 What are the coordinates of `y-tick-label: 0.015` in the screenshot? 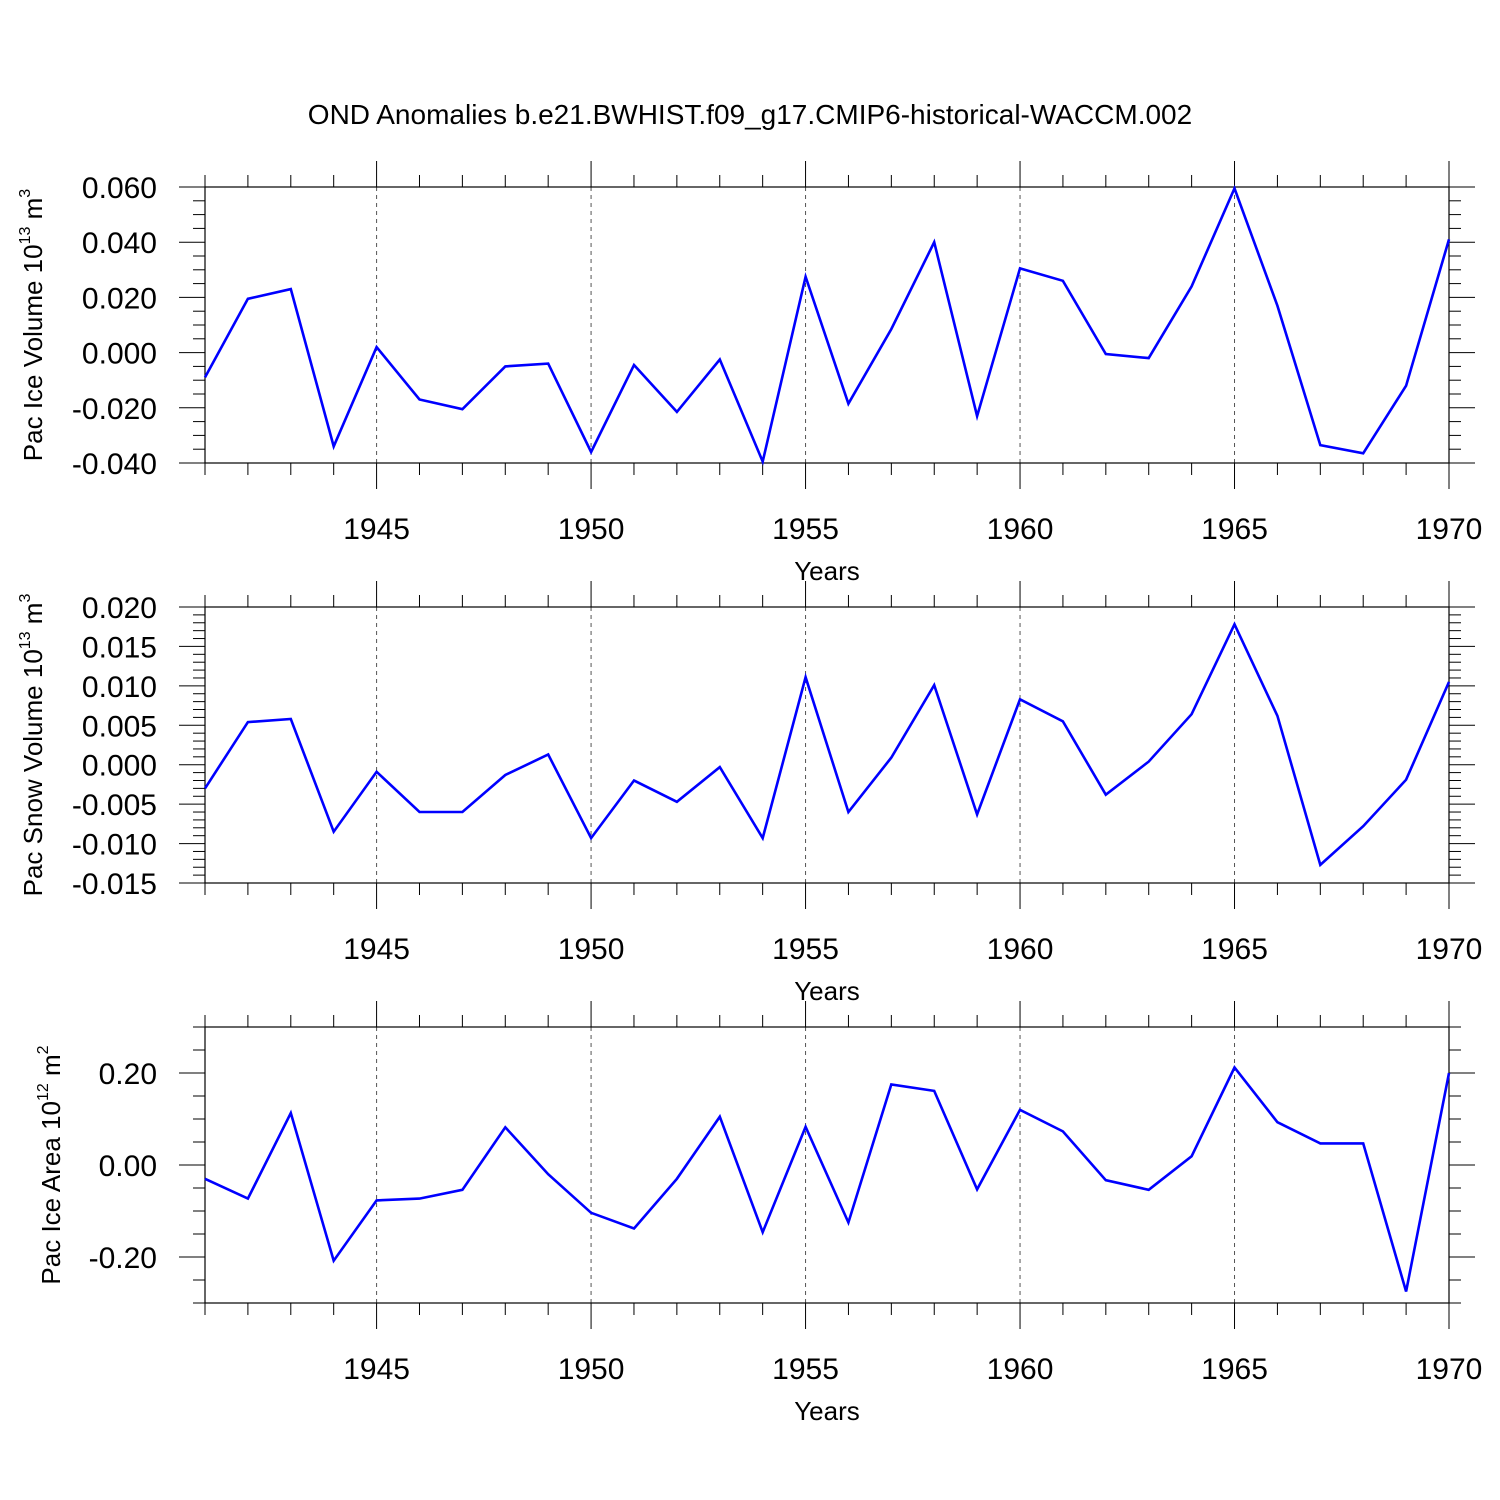 It's located at (119, 647).